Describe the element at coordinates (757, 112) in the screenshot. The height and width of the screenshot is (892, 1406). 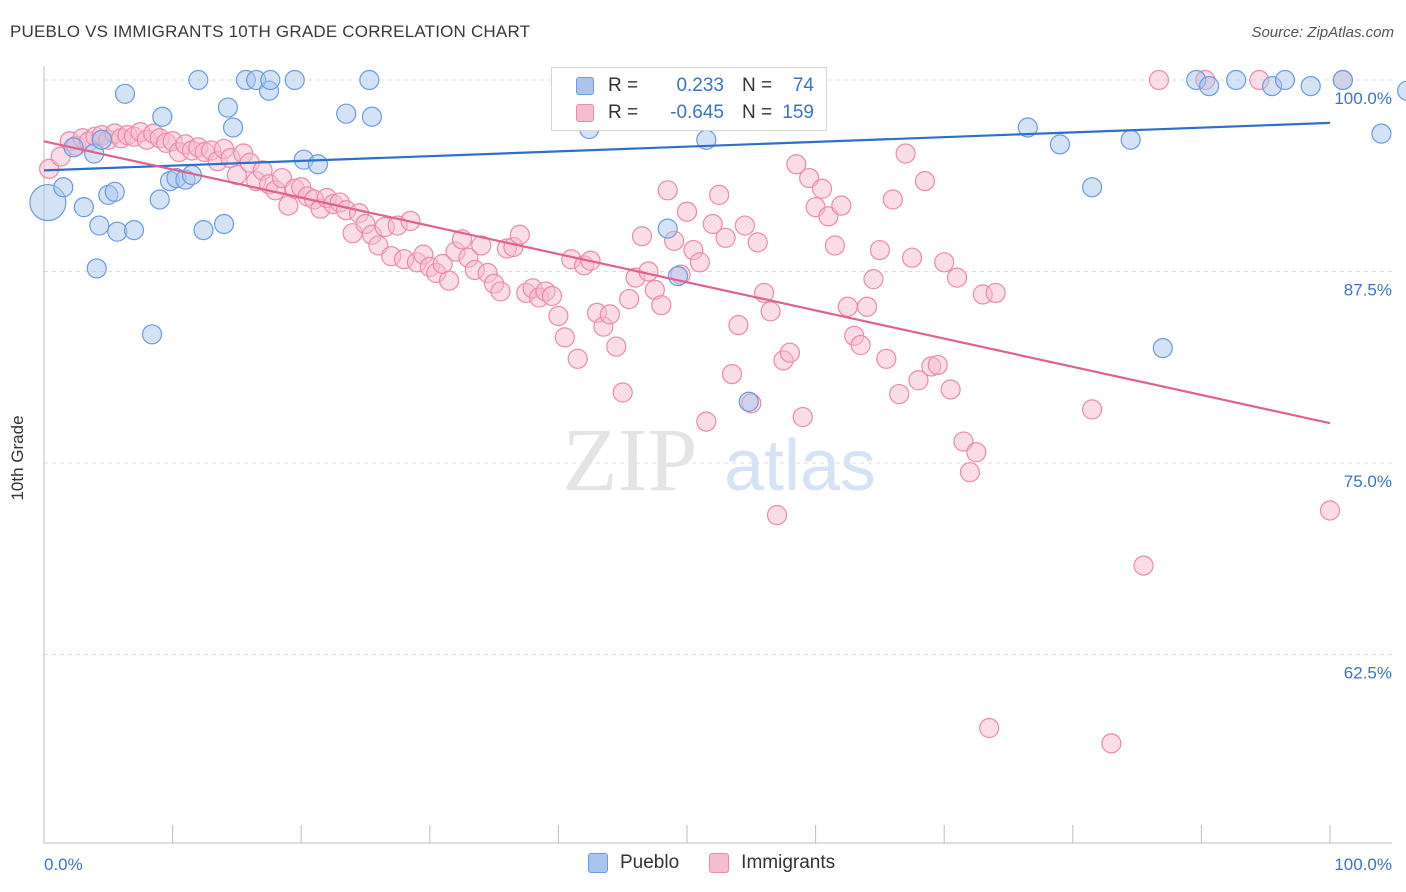
I see `legend-n-label: N =` at that location.